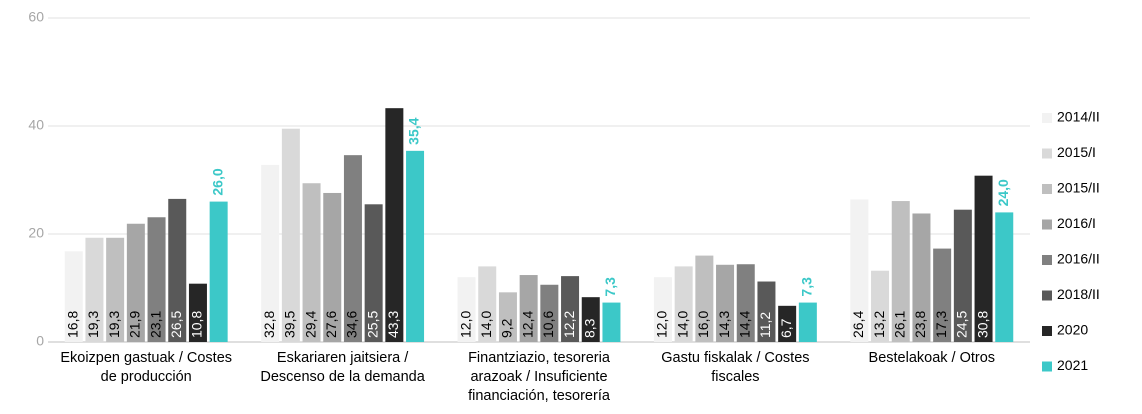 This screenshot has height=414, width=1142. What do you see at coordinates (1078, 294) in the screenshot?
I see `legend-label: 2018/II` at bounding box center [1078, 294].